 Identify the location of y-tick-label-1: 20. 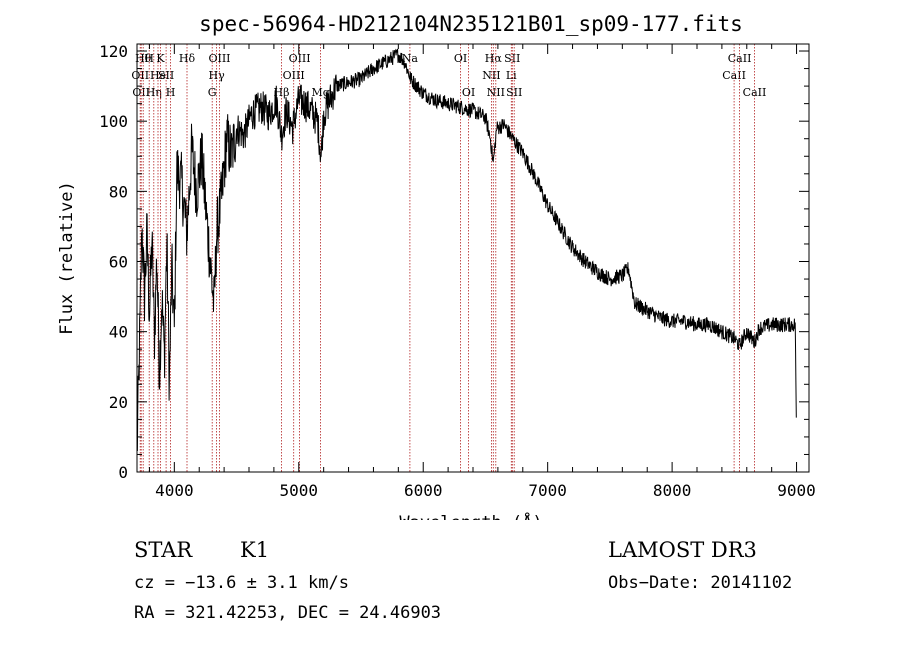
(118, 402).